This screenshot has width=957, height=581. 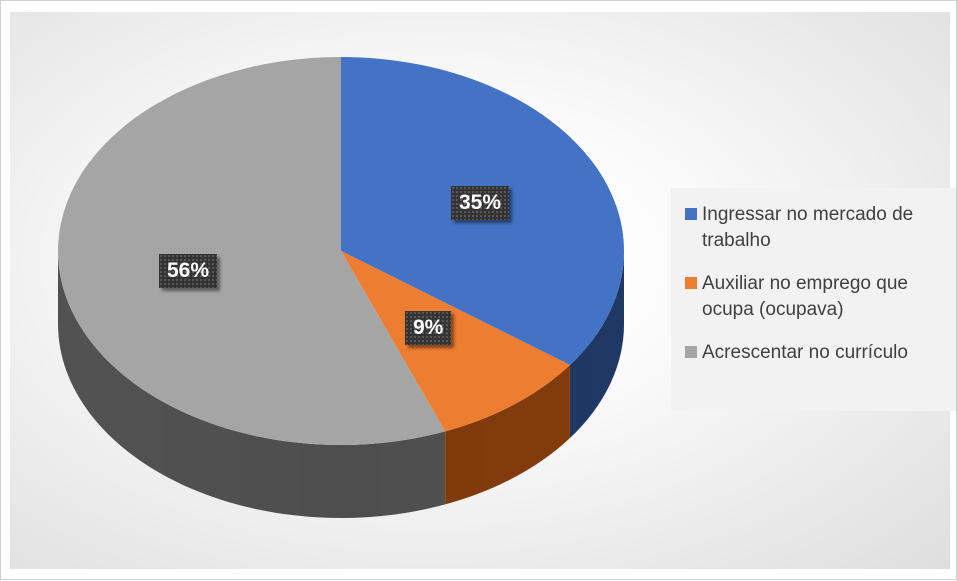 What do you see at coordinates (808, 227) in the screenshot?
I see `legend-label: Ingressar no mercado de trabalho` at bounding box center [808, 227].